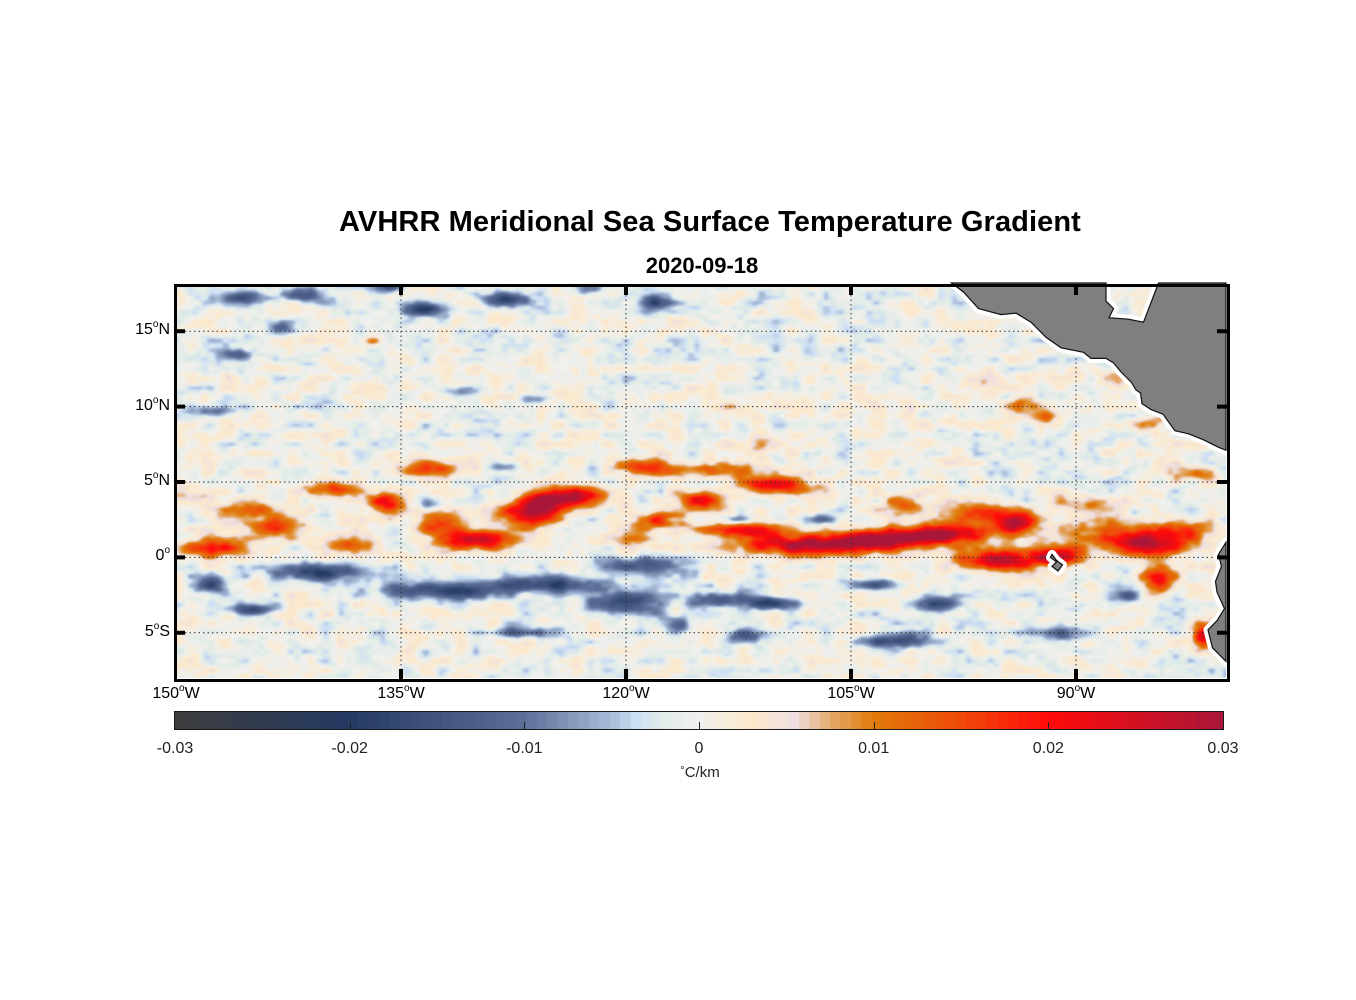  What do you see at coordinates (841, 693) in the screenshot?
I see `tick-number: 105` at bounding box center [841, 693].